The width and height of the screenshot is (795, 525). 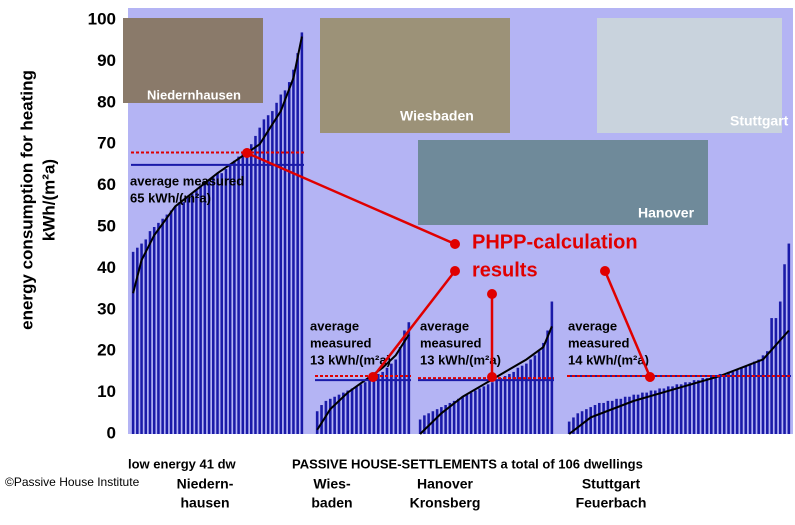 I want to click on average-label: 14 kWh/(m²a), so click(x=608, y=359).